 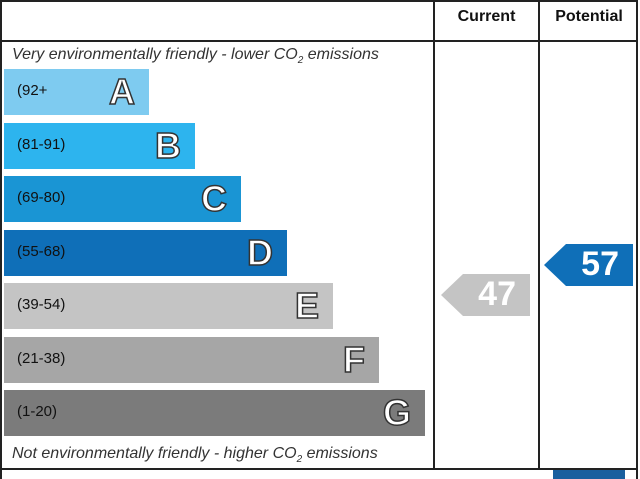 I want to click on band-c-letter: C, so click(x=214, y=198).